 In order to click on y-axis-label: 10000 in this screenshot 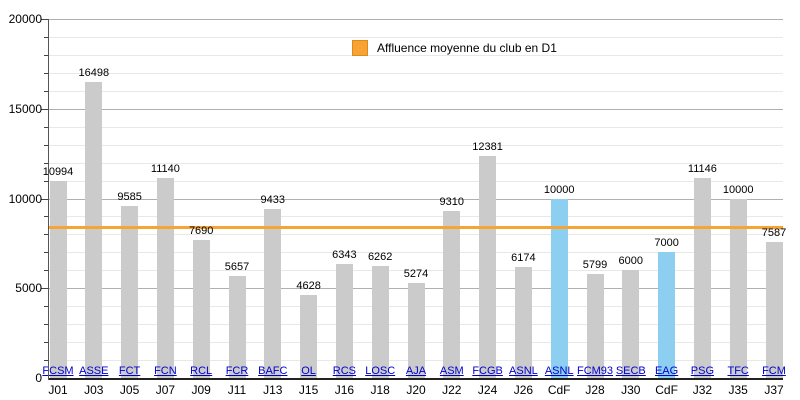, I will do `click(25, 198)`.